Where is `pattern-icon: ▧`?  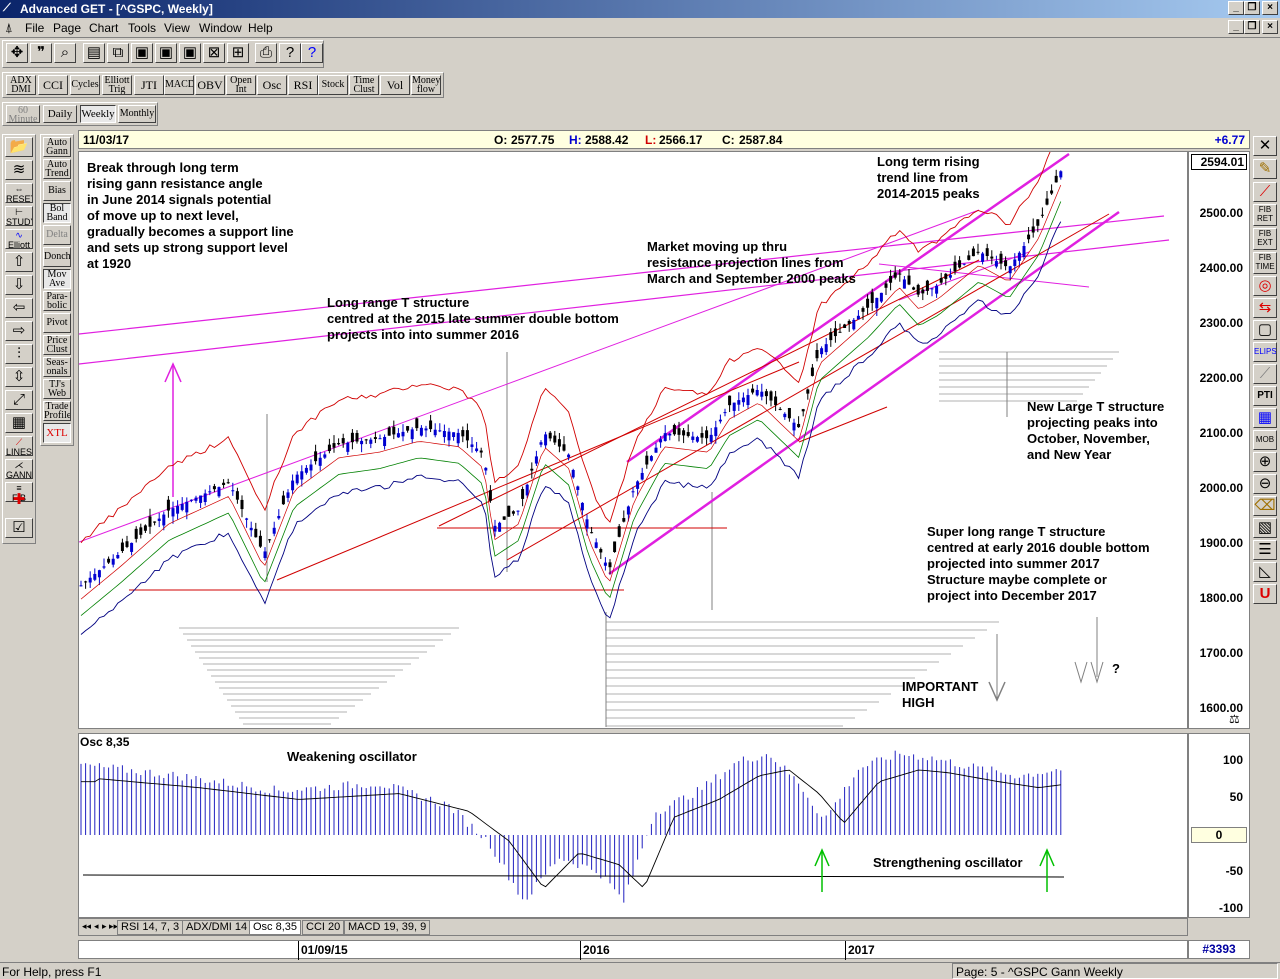
pattern-icon: ▧ is located at coordinates (1265, 528).